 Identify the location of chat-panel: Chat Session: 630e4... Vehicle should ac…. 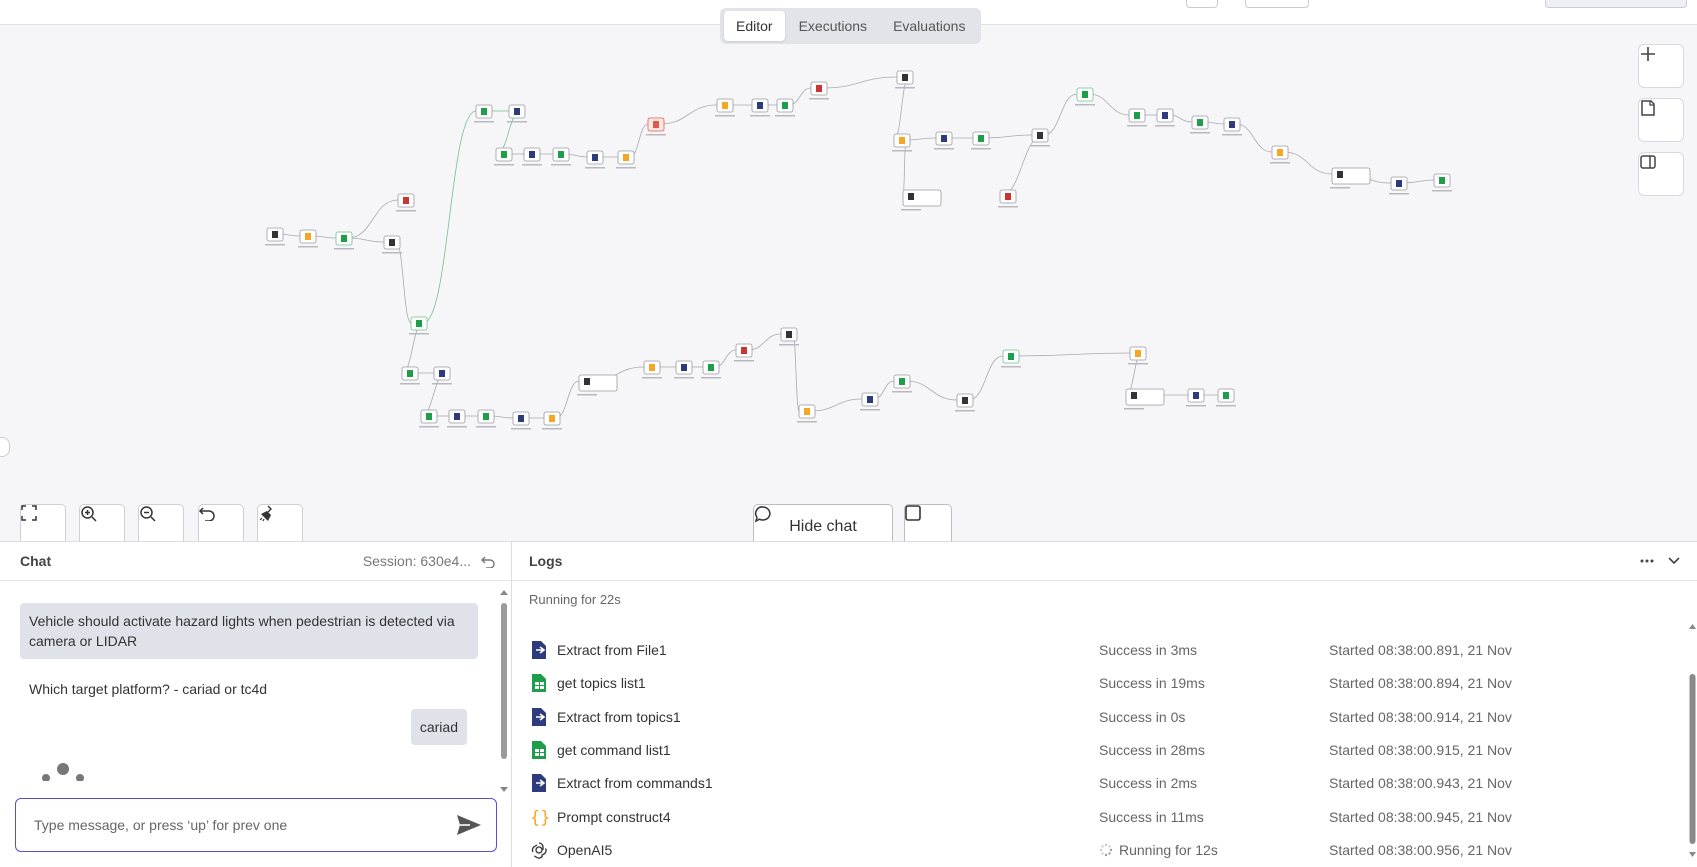
(256, 704).